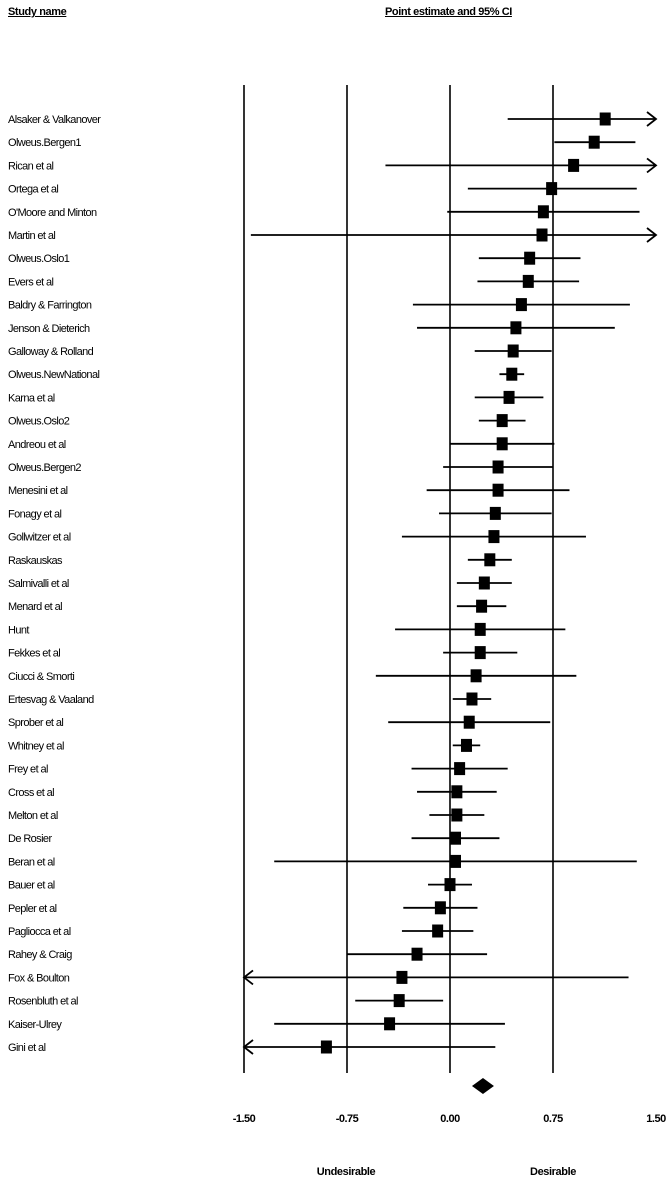 This screenshot has height=1180, width=667. I want to click on study-label: Olweus.Oslo1, so click(39, 259).